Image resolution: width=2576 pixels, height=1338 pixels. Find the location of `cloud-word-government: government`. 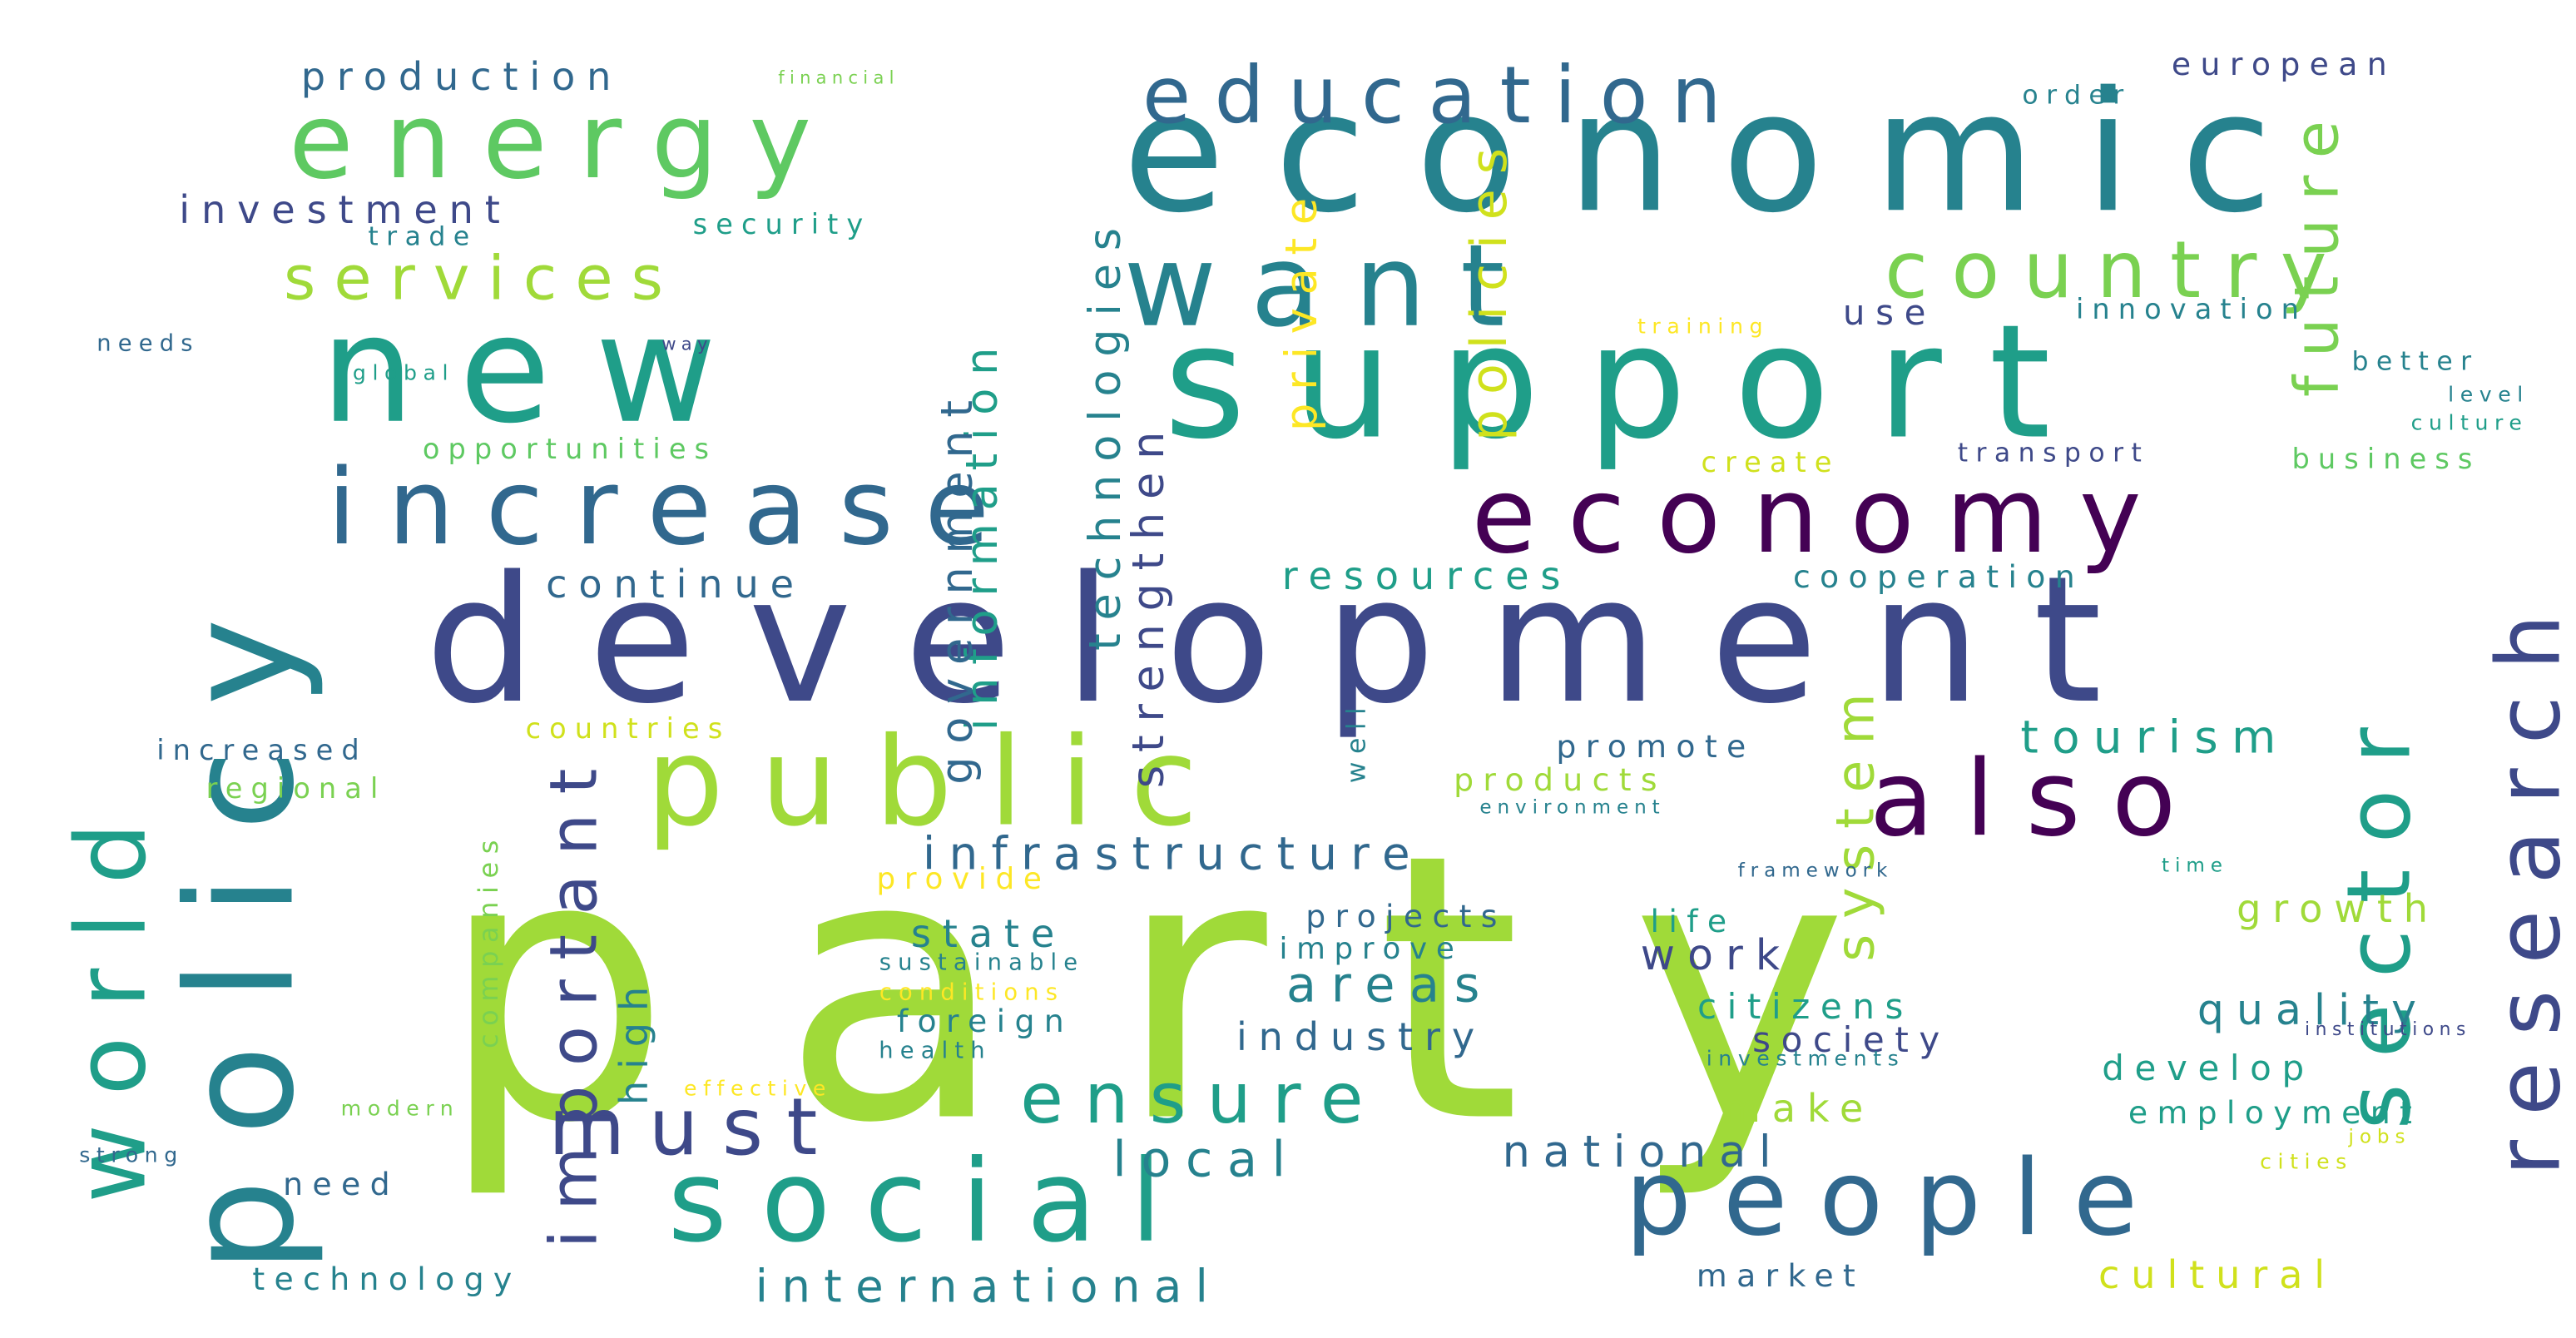

cloud-word-government: government is located at coordinates (957, 586).